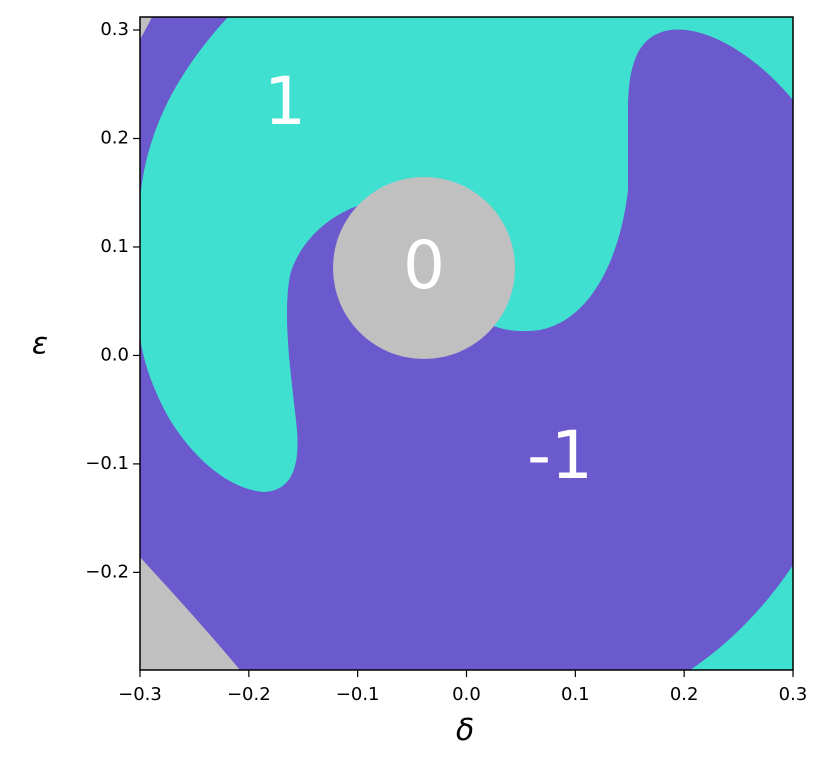 The height and width of the screenshot is (780, 831). Describe the element at coordinates (40, 344) in the screenshot. I see `y-axis-label: ε` at that location.